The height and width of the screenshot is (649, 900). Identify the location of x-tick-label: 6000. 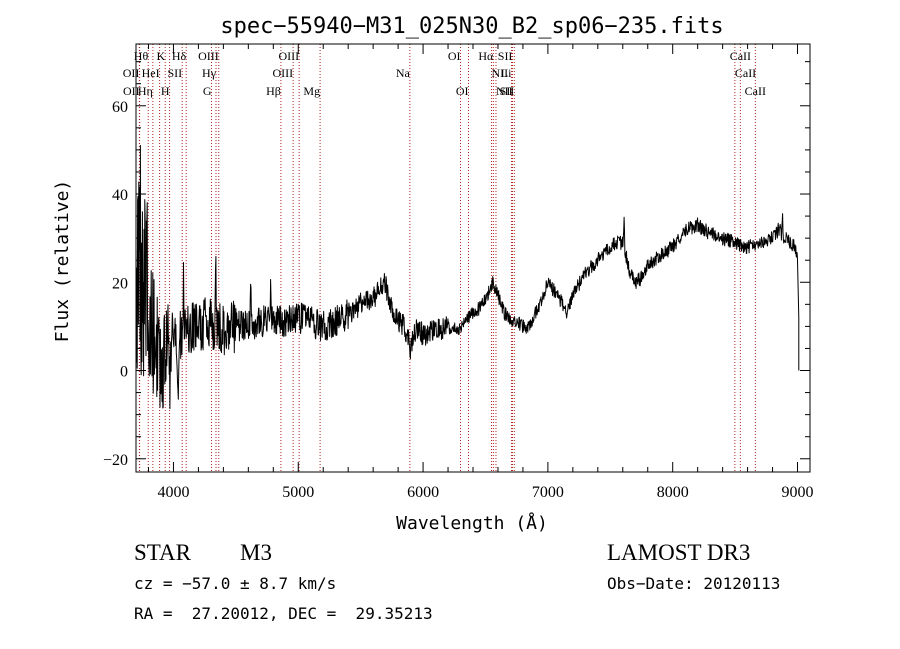
(423, 492).